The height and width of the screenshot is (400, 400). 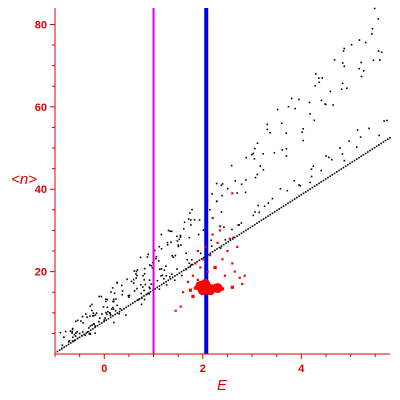 I want to click on x-axis-label: E, so click(x=222, y=385).